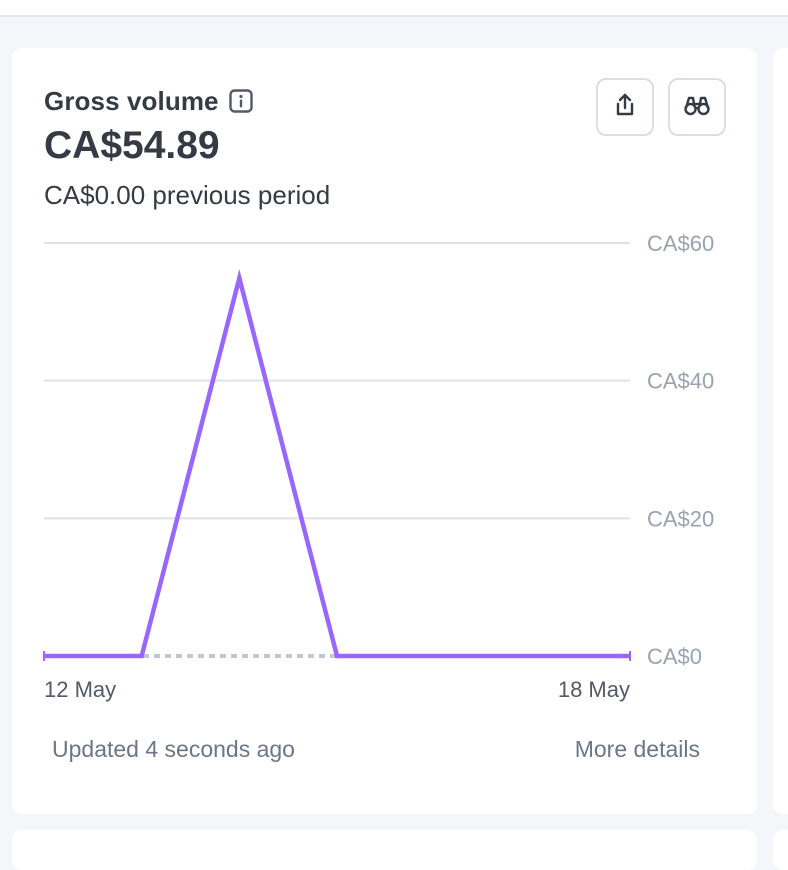  I want to click on more-details-link: More details, so click(637, 749).